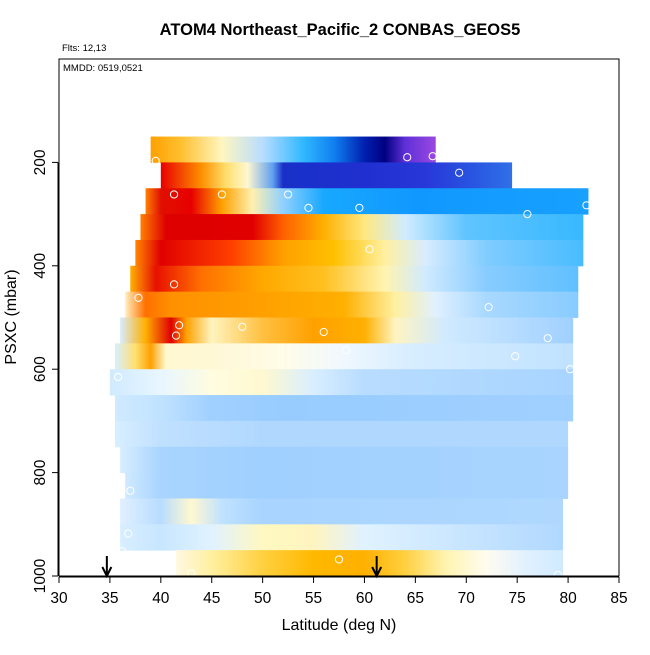 This screenshot has width=650, height=655. I want to click on y-tick-label: 1000, so click(40, 575).